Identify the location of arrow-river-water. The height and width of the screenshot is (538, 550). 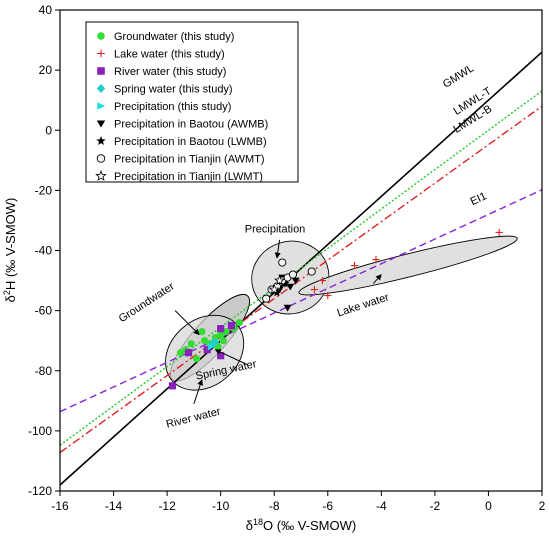
(198, 391).